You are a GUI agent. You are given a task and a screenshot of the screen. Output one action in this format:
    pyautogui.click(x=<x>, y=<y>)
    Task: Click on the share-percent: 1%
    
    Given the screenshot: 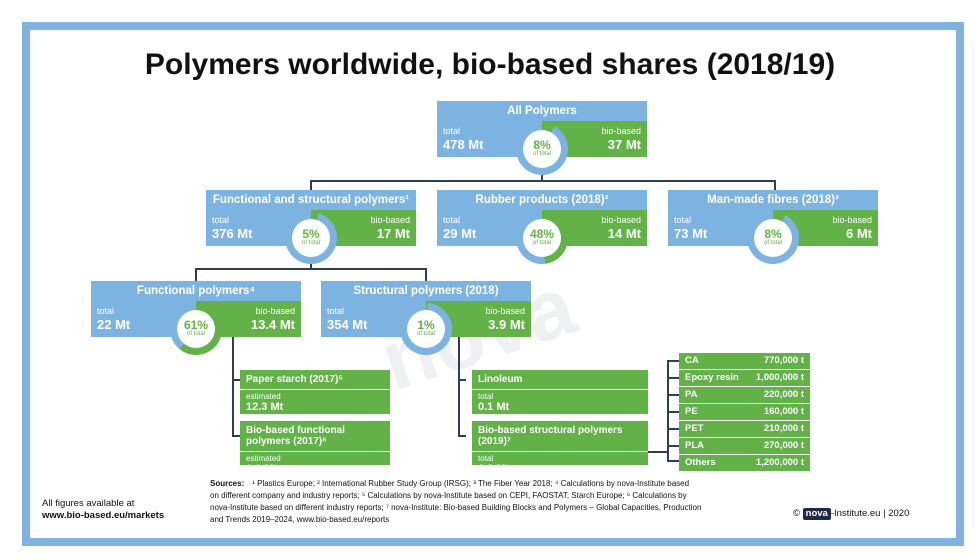 What is the action you would take?
    pyautogui.click(x=426, y=325)
    